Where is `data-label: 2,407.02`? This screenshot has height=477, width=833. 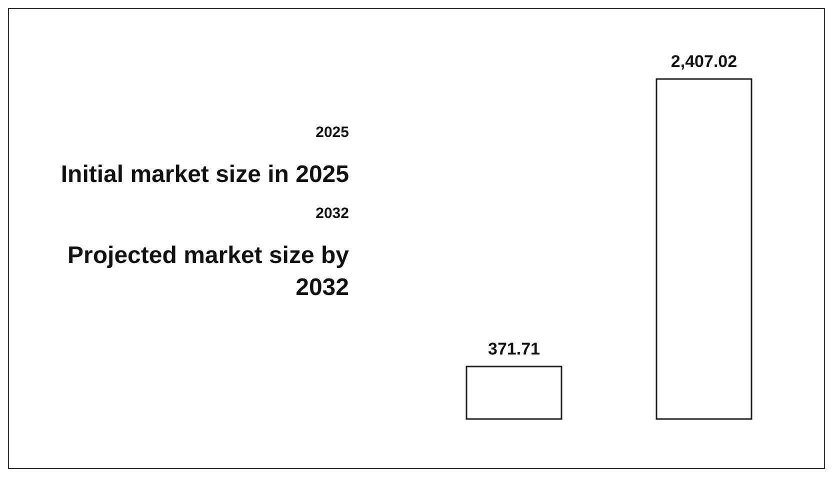
data-label: 2,407.02 is located at coordinates (704, 61).